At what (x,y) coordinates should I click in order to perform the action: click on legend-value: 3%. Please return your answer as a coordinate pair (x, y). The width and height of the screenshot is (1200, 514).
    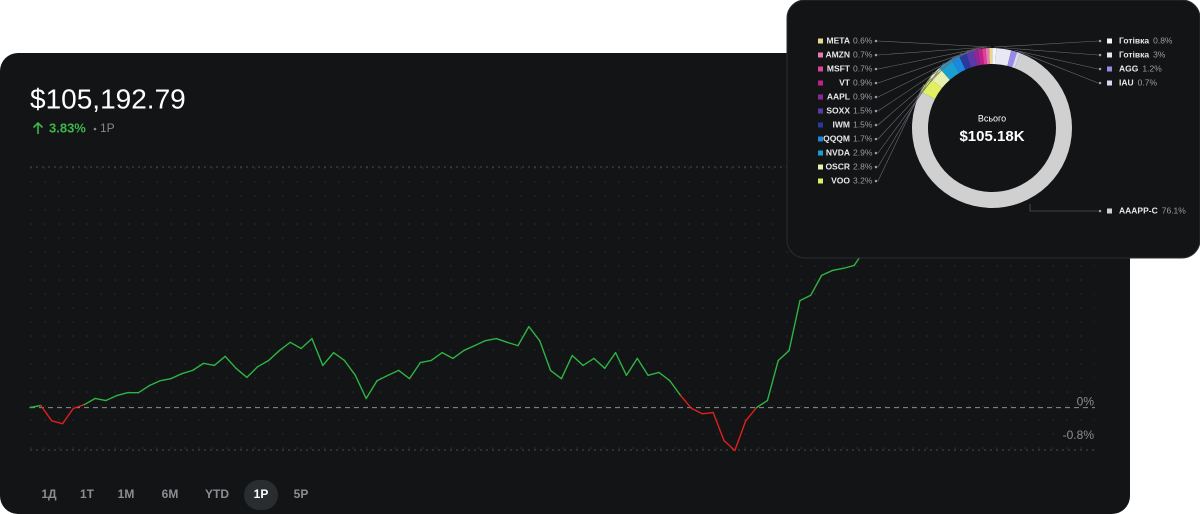
    Looking at the image, I should click on (1159, 54).